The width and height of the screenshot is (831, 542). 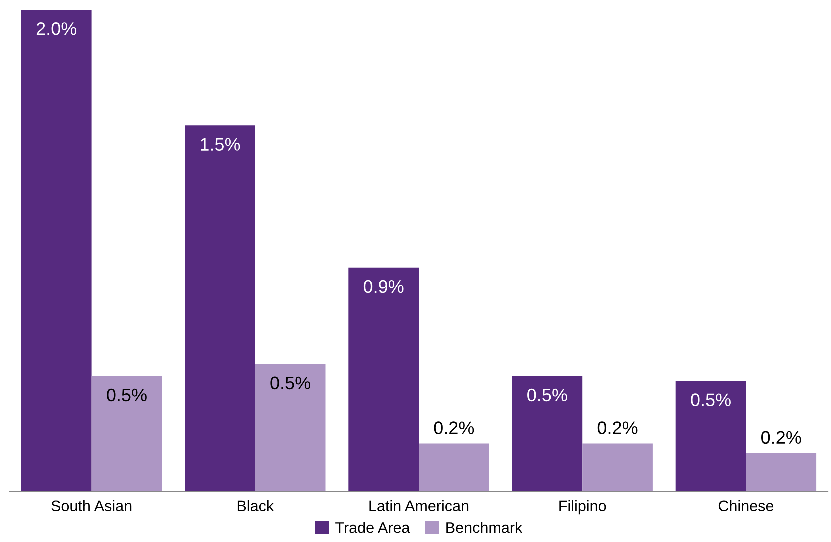 I want to click on data-label: 1.5%, so click(x=220, y=144).